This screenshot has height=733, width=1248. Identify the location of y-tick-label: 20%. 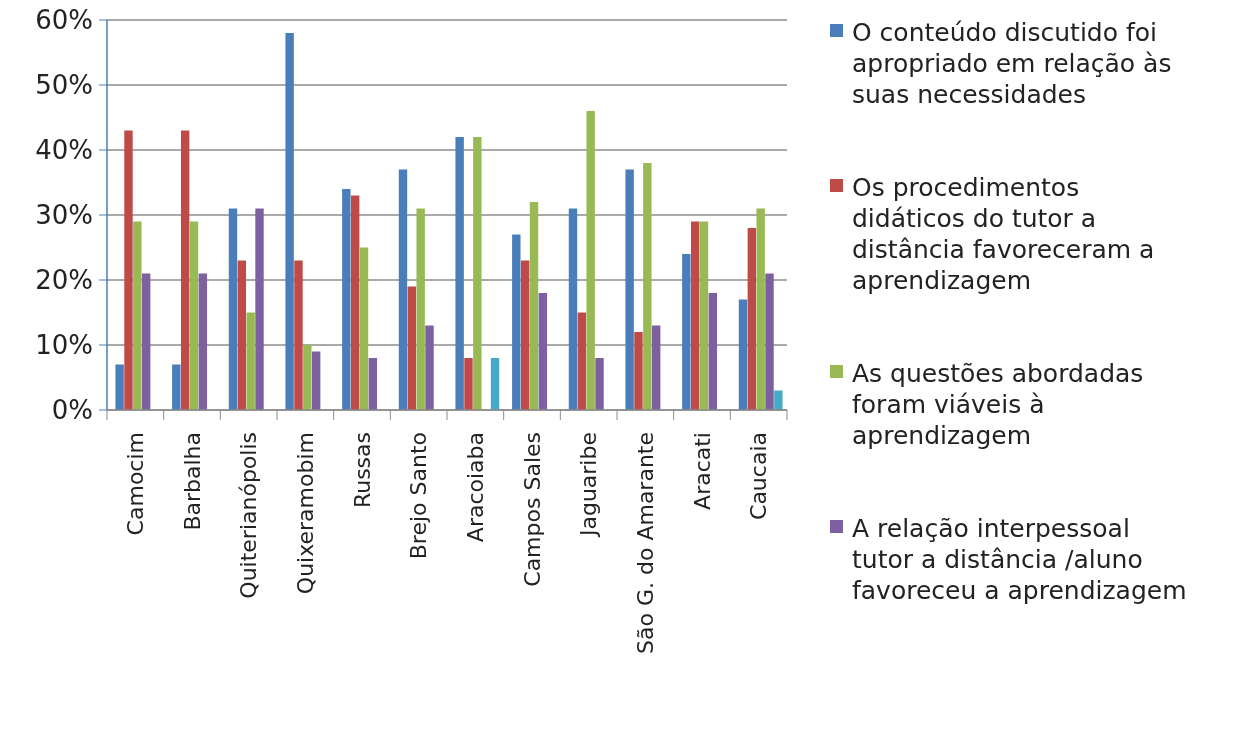
(64, 280).